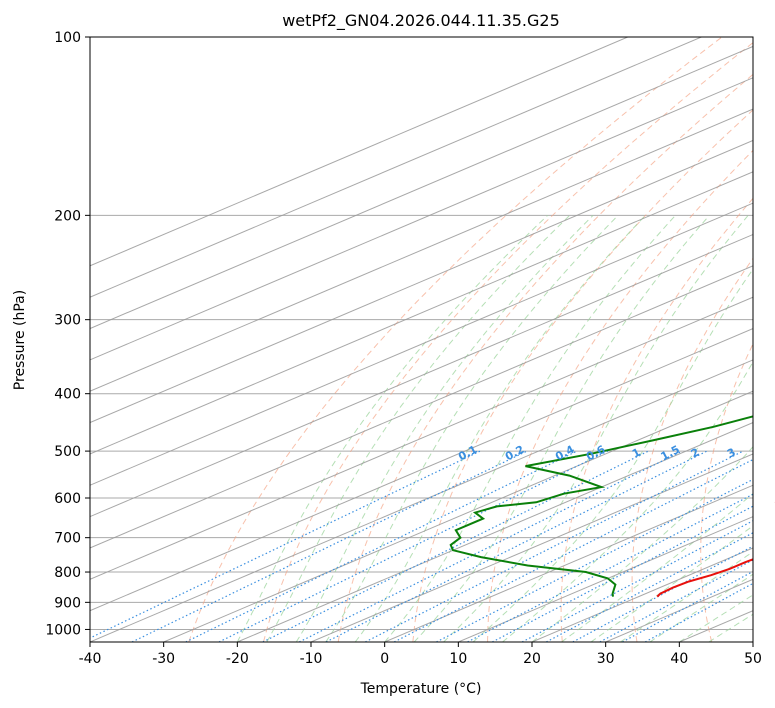 The width and height of the screenshot is (775, 708). I want to click on y-tick-label: 400, so click(67, 395).